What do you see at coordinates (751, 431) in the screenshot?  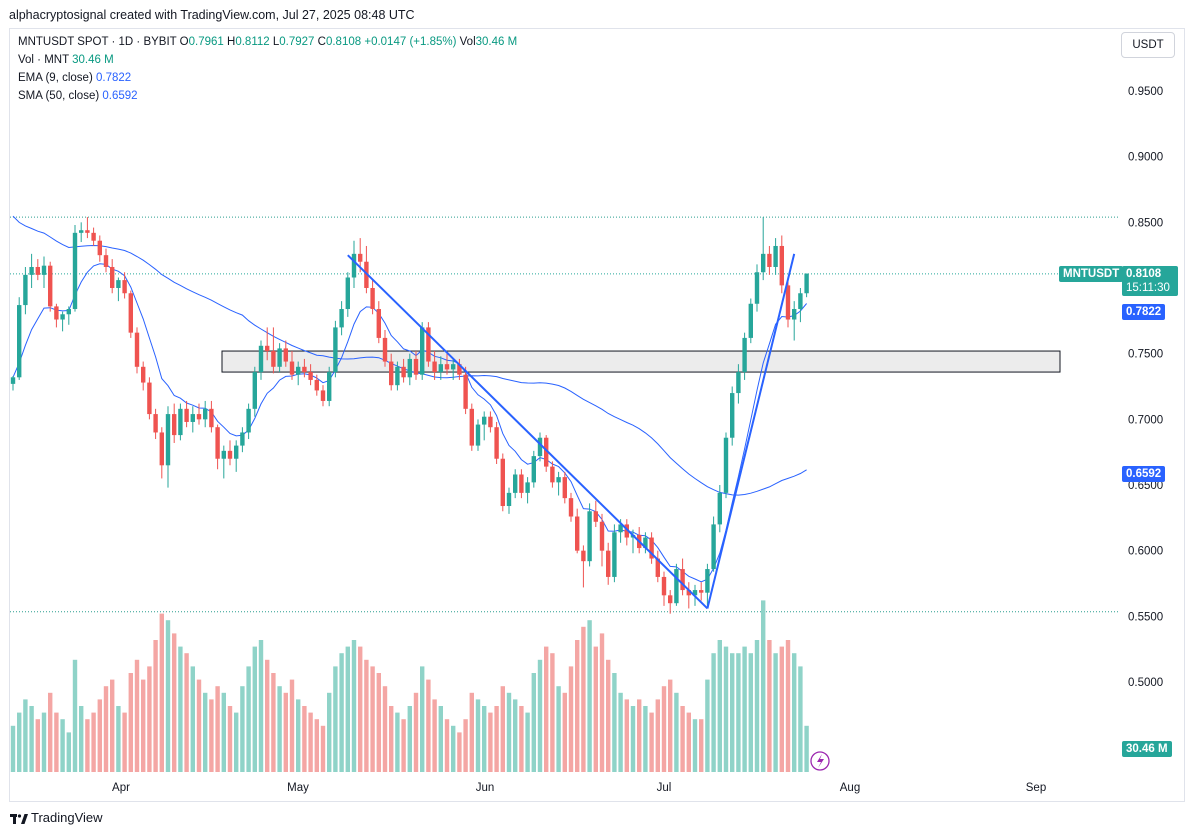 I see `uptrend-line` at bounding box center [751, 431].